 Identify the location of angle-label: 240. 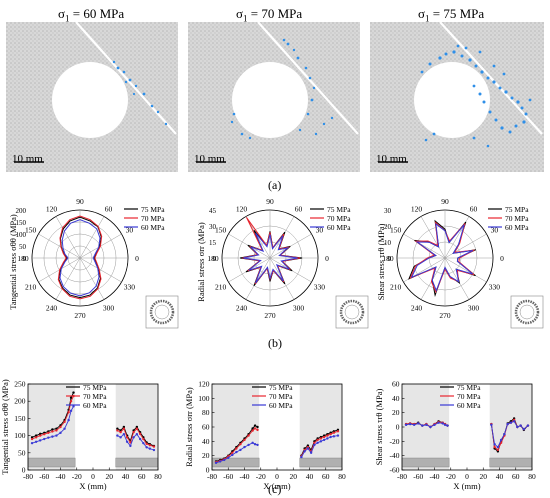
(417, 307).